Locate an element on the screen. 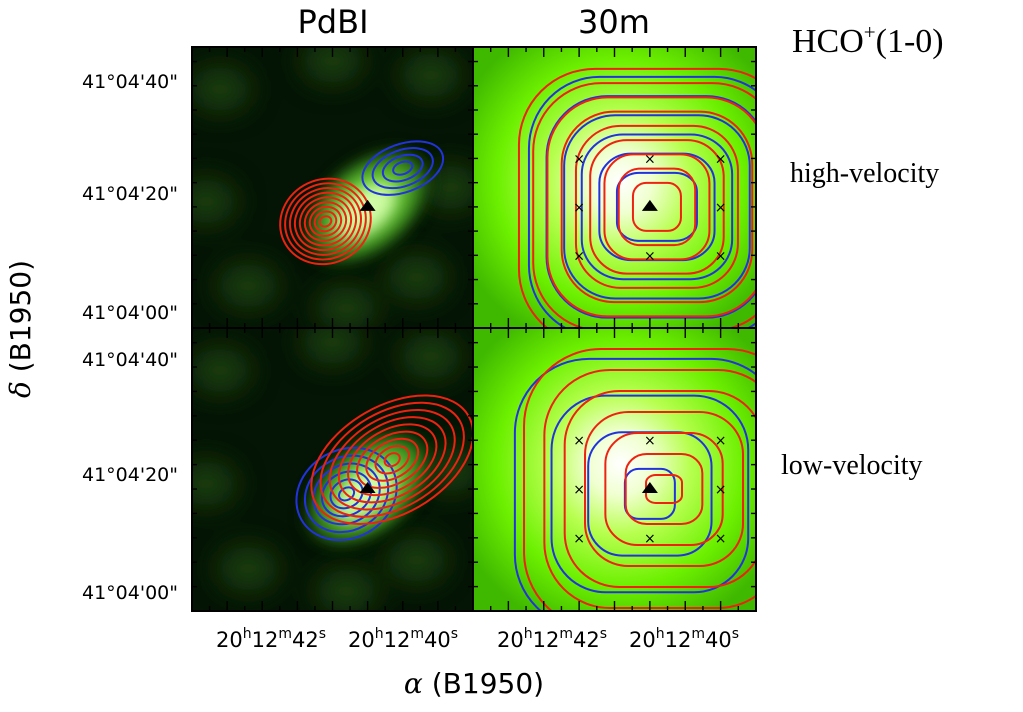 The image size is (1023, 712). y-tick-label-top-20: 41°04'20" is located at coordinates (130, 194).